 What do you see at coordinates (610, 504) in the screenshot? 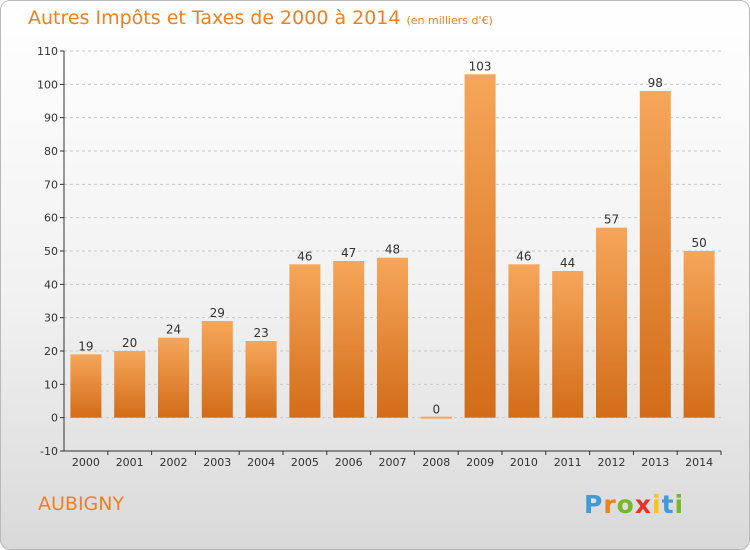
I see `logo-letter: r` at bounding box center [610, 504].